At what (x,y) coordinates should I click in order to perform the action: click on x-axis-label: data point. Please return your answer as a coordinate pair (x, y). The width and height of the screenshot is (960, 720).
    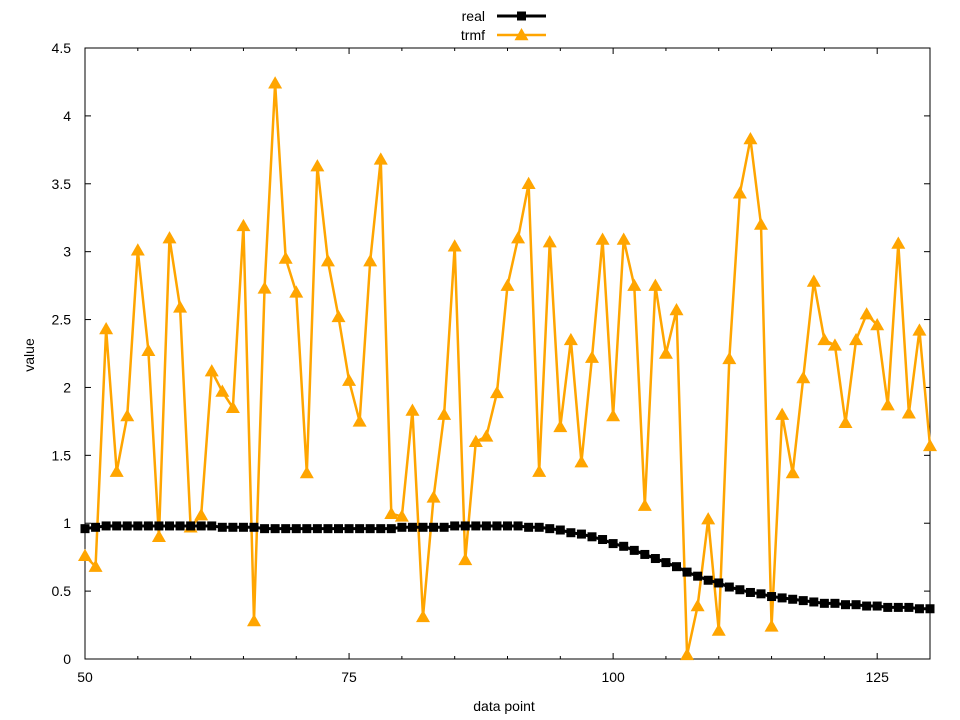
    Looking at the image, I should click on (504, 706).